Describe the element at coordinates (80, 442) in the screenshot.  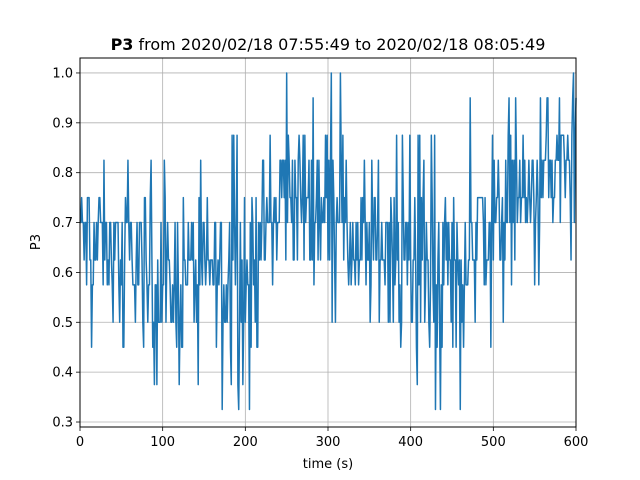
I see `x-tick-label: 0` at that location.